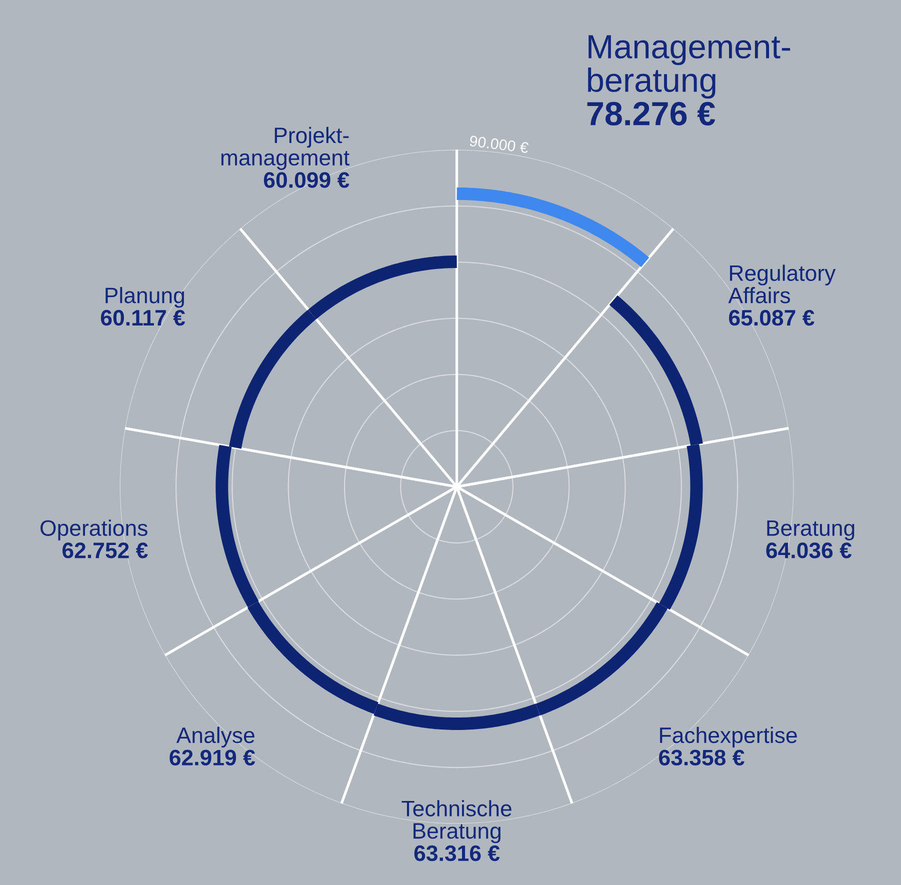  I want to click on data-label: 65.087 €, so click(771, 318).